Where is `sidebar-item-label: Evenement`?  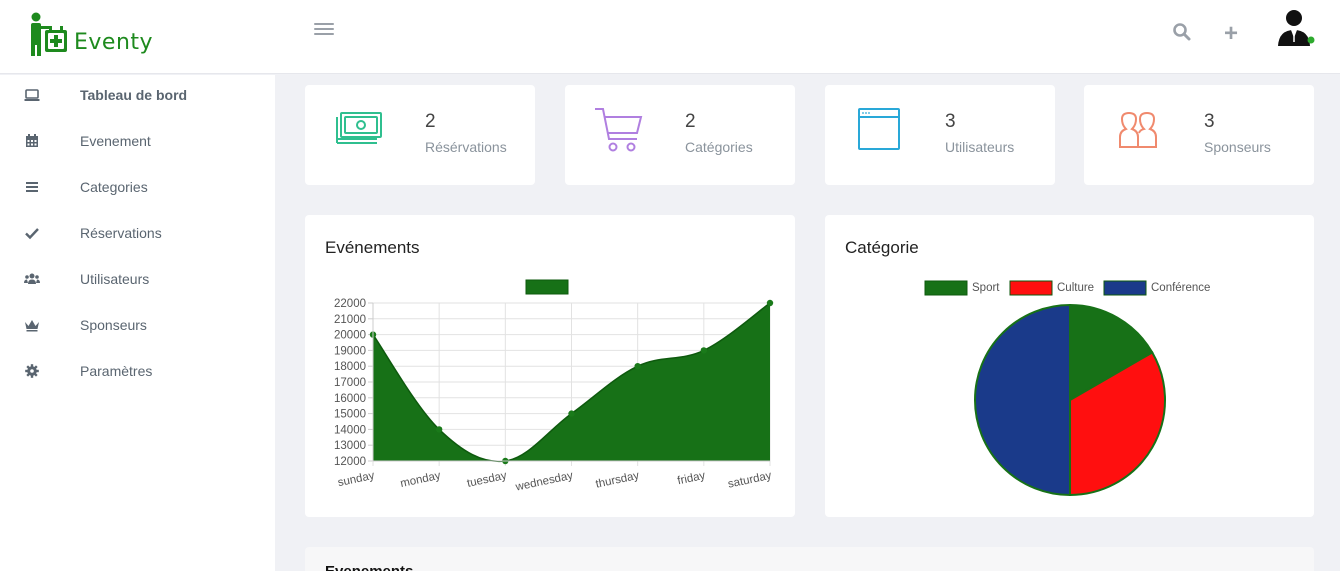
sidebar-item-label: Evenement is located at coordinates (115, 141).